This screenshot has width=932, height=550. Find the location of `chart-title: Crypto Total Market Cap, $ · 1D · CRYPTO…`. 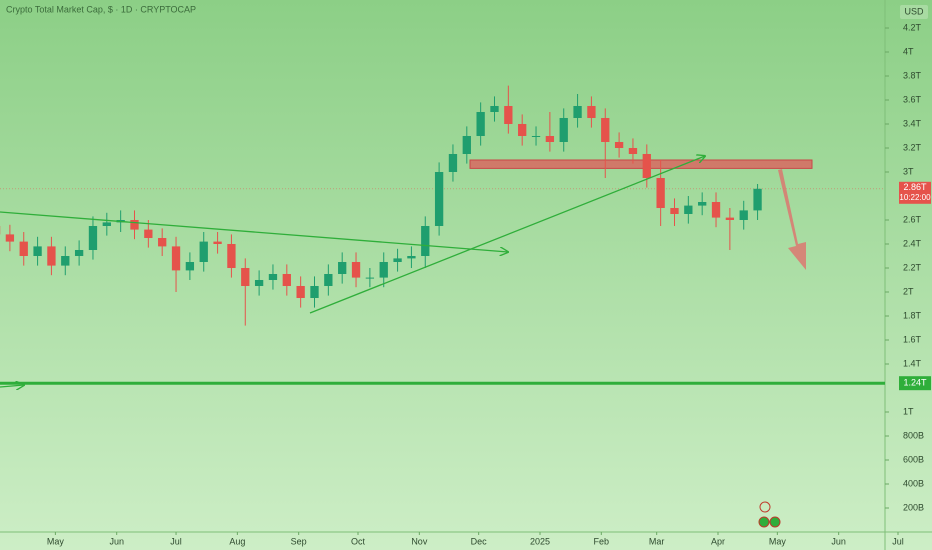

chart-title: Crypto Total Market Cap, $ · 1D · CRYPTO… is located at coordinates (101, 9).